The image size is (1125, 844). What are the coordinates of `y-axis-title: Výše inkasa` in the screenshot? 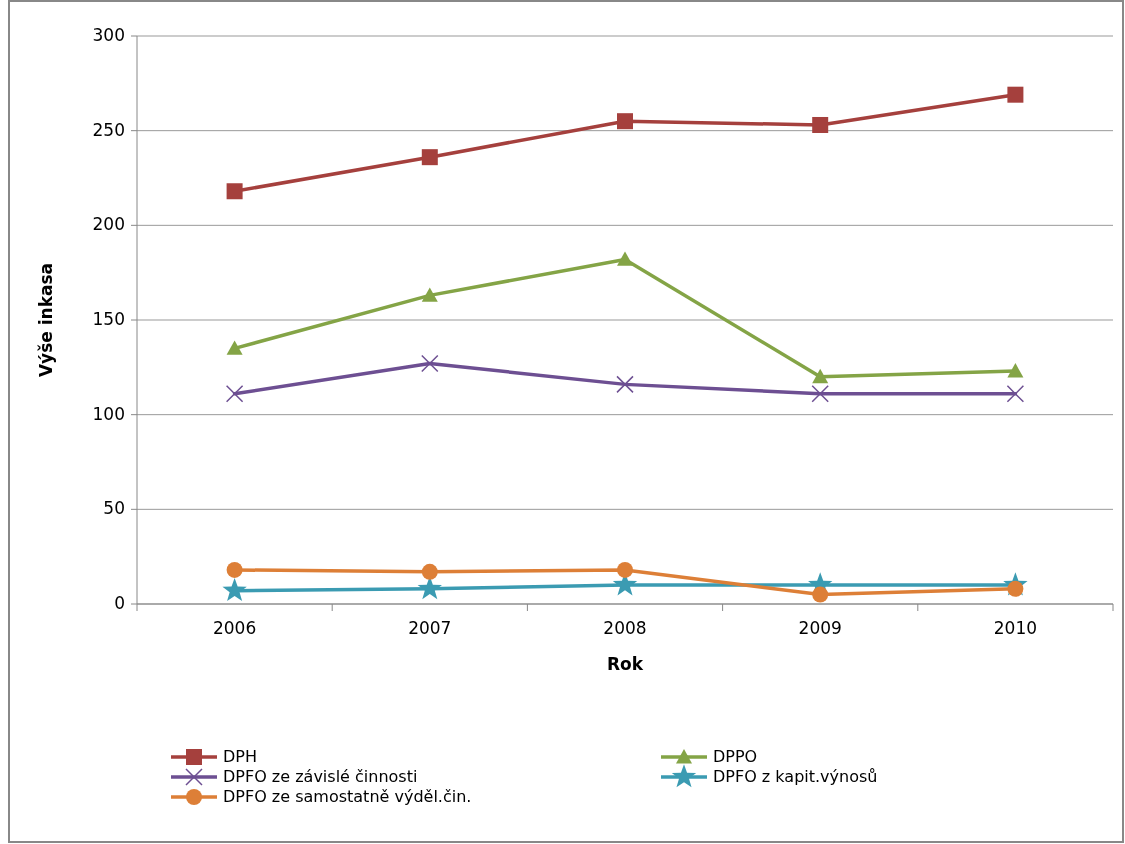 It's located at (46, 320).